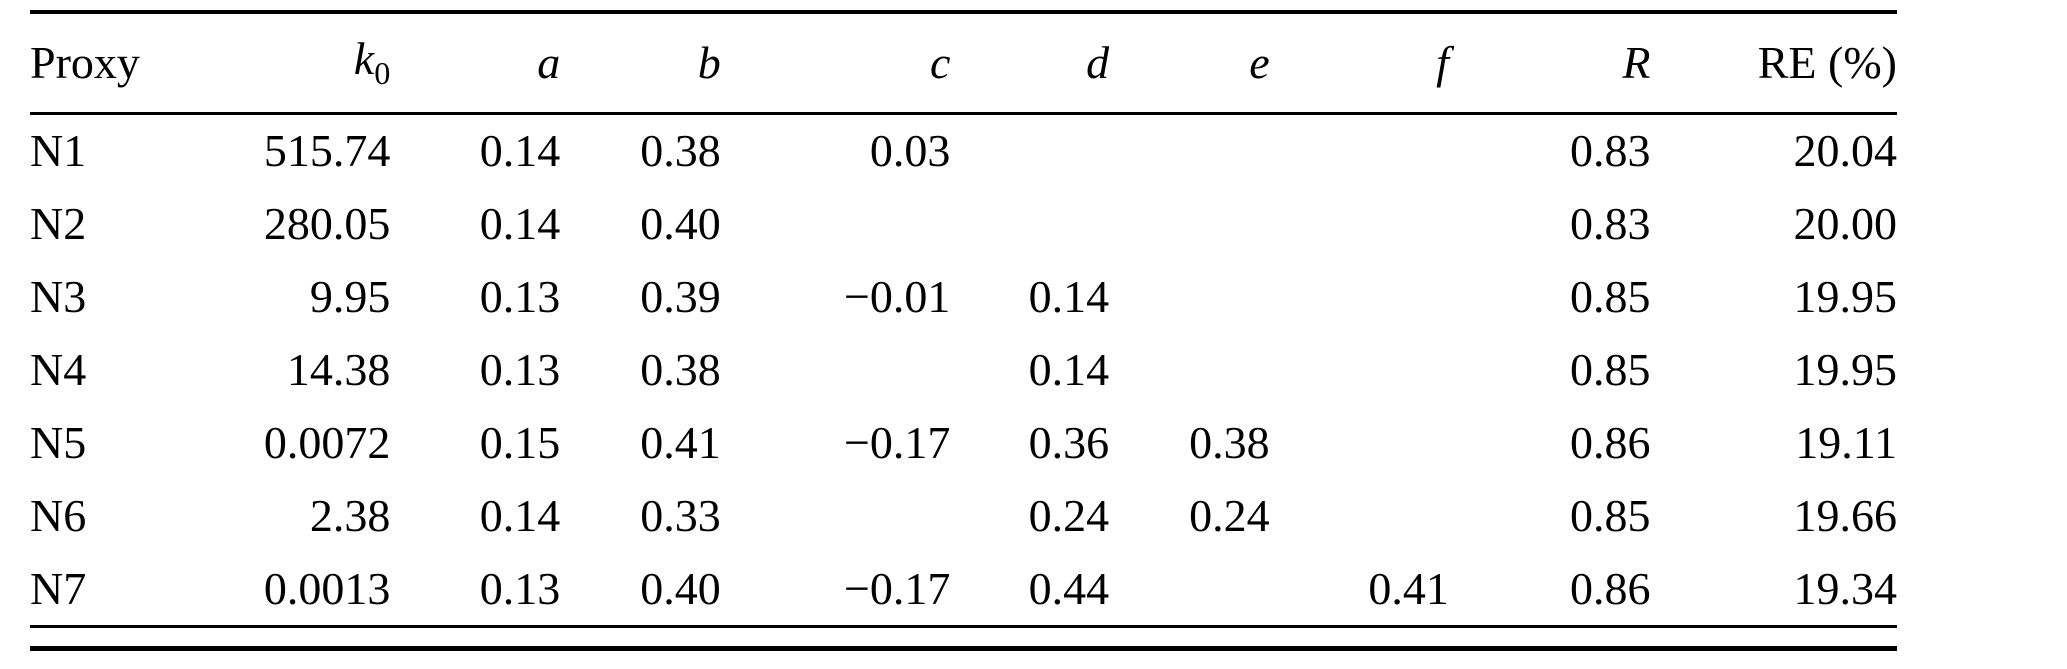 Image resolution: width=2067 pixels, height=669 pixels. What do you see at coordinates (58, 588) in the screenshot?
I see `cell-proxy: N7` at bounding box center [58, 588].